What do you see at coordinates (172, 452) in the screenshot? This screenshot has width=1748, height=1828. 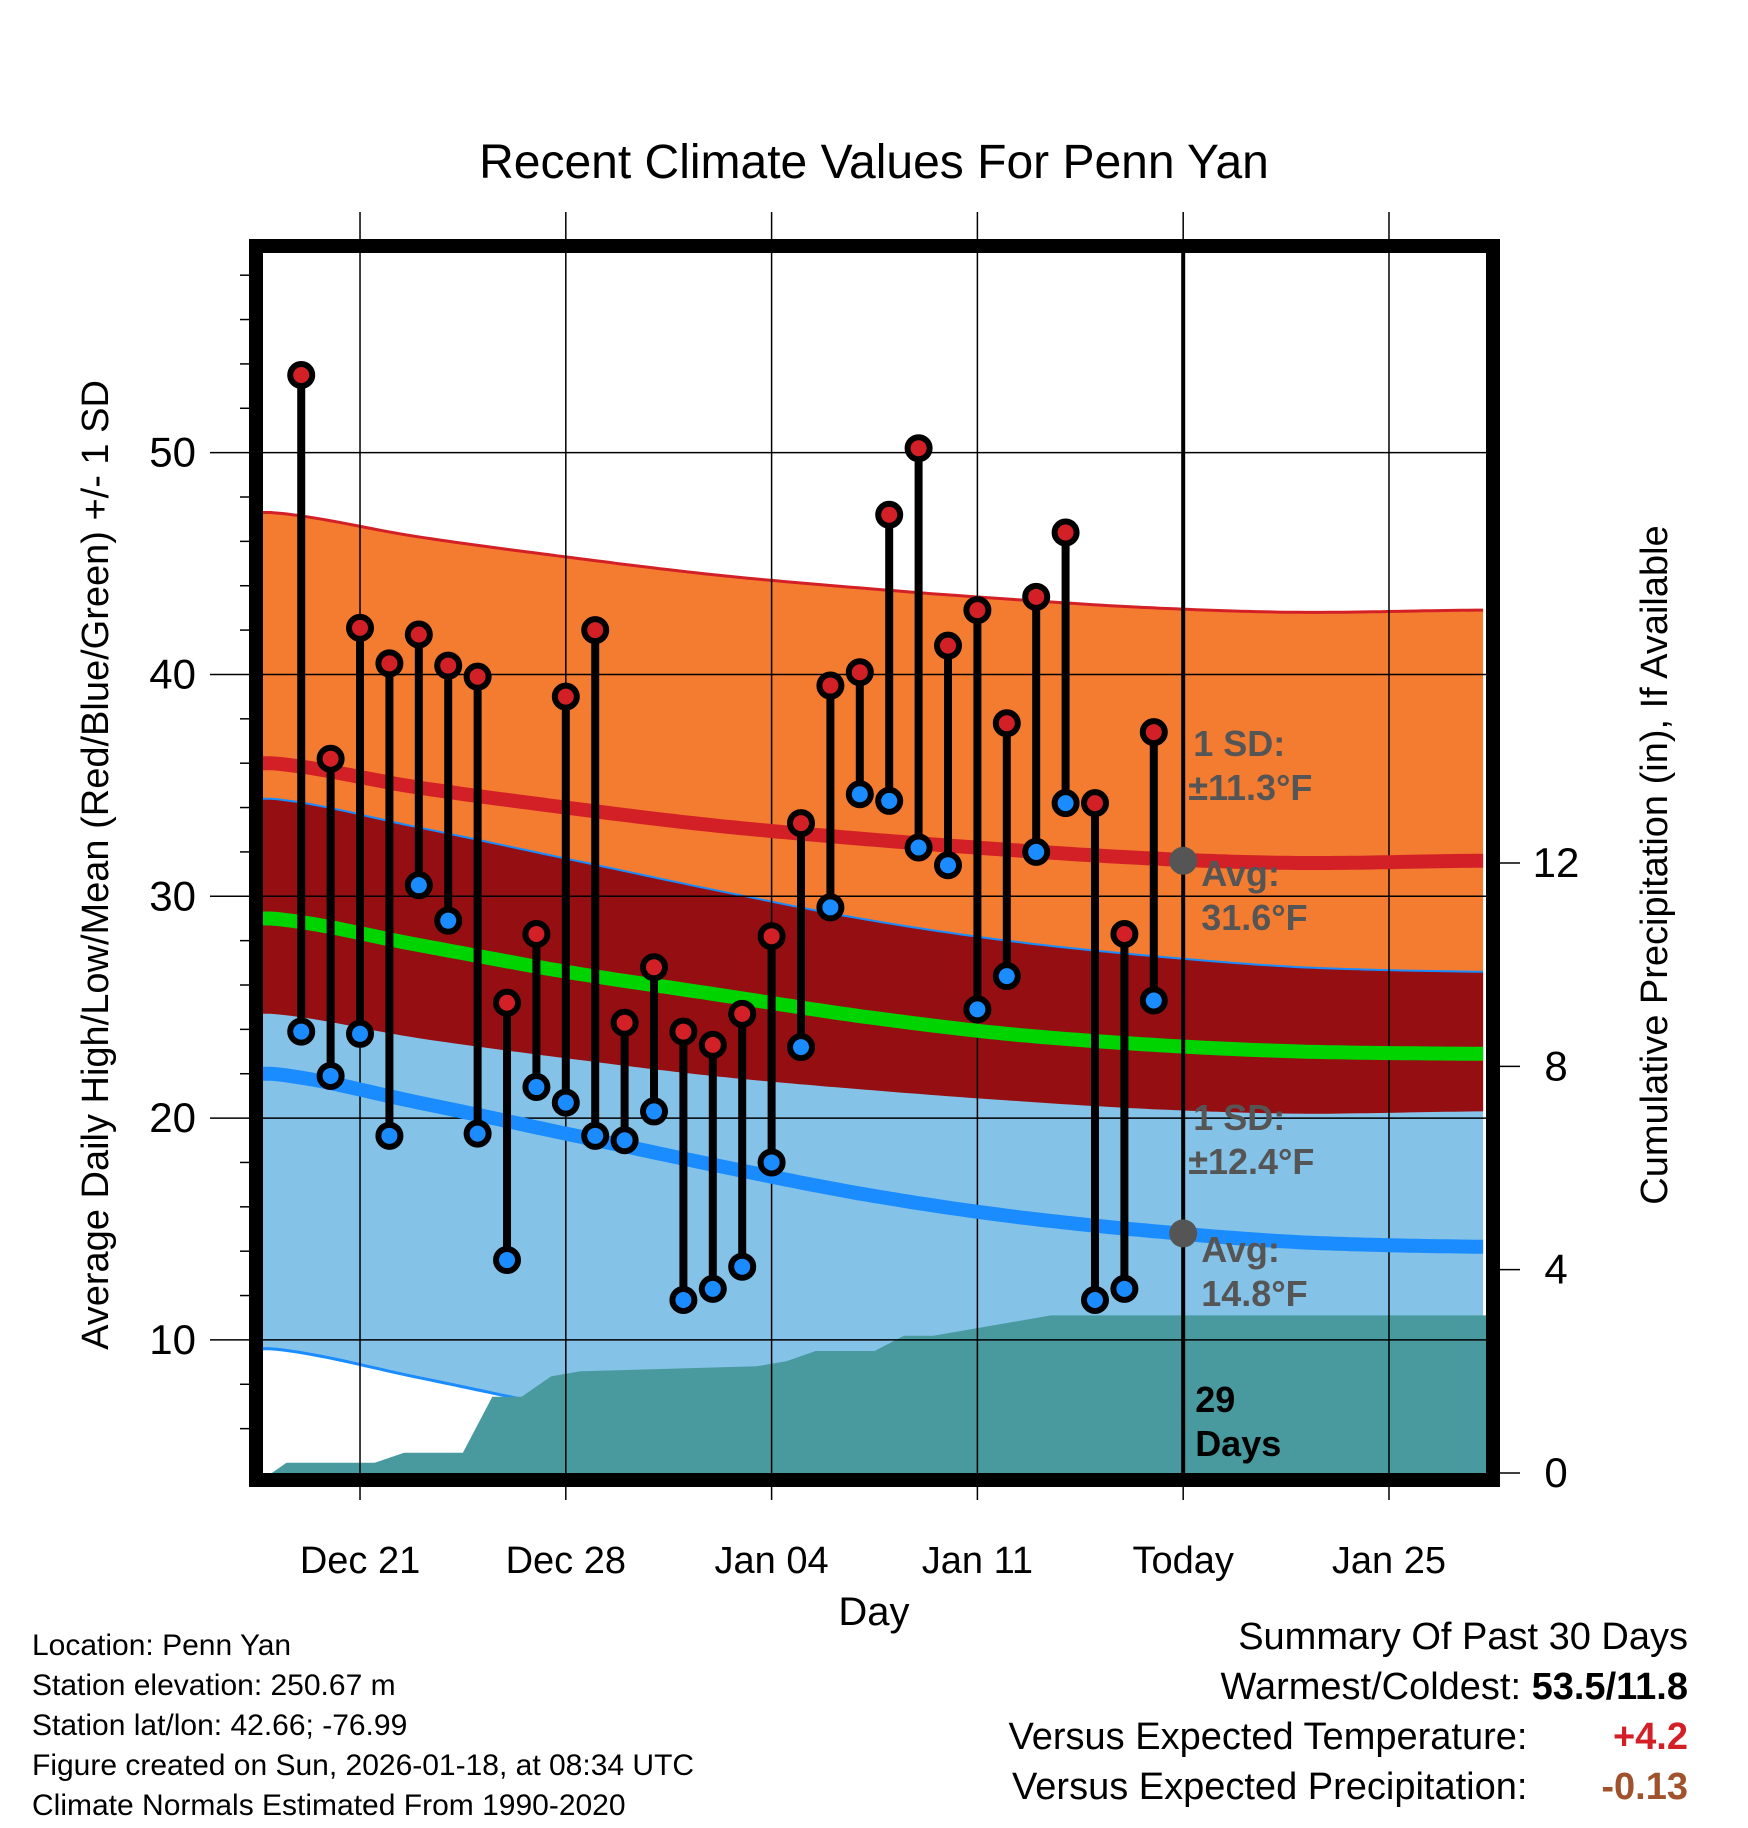 I see `y-tick-label: 50` at bounding box center [172, 452].